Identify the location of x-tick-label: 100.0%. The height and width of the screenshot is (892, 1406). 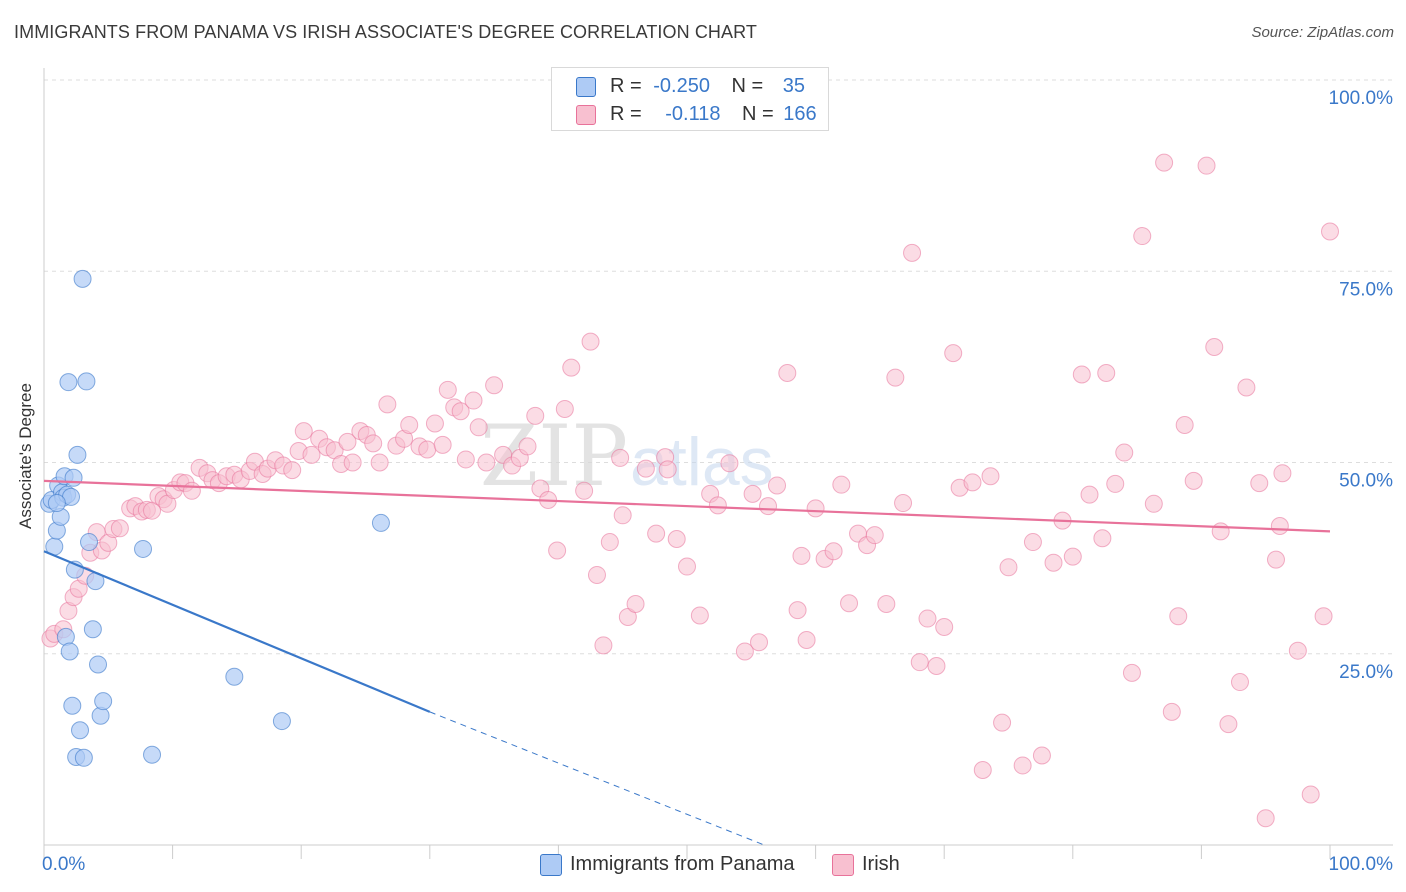
(1361, 864).